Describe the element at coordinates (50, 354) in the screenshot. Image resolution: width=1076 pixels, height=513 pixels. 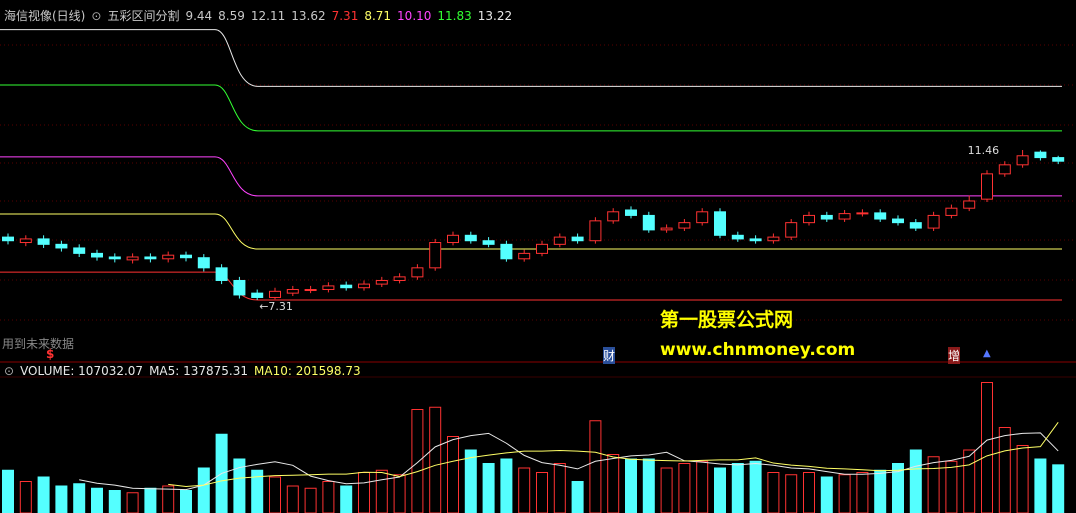
I see `annotation: $` at that location.